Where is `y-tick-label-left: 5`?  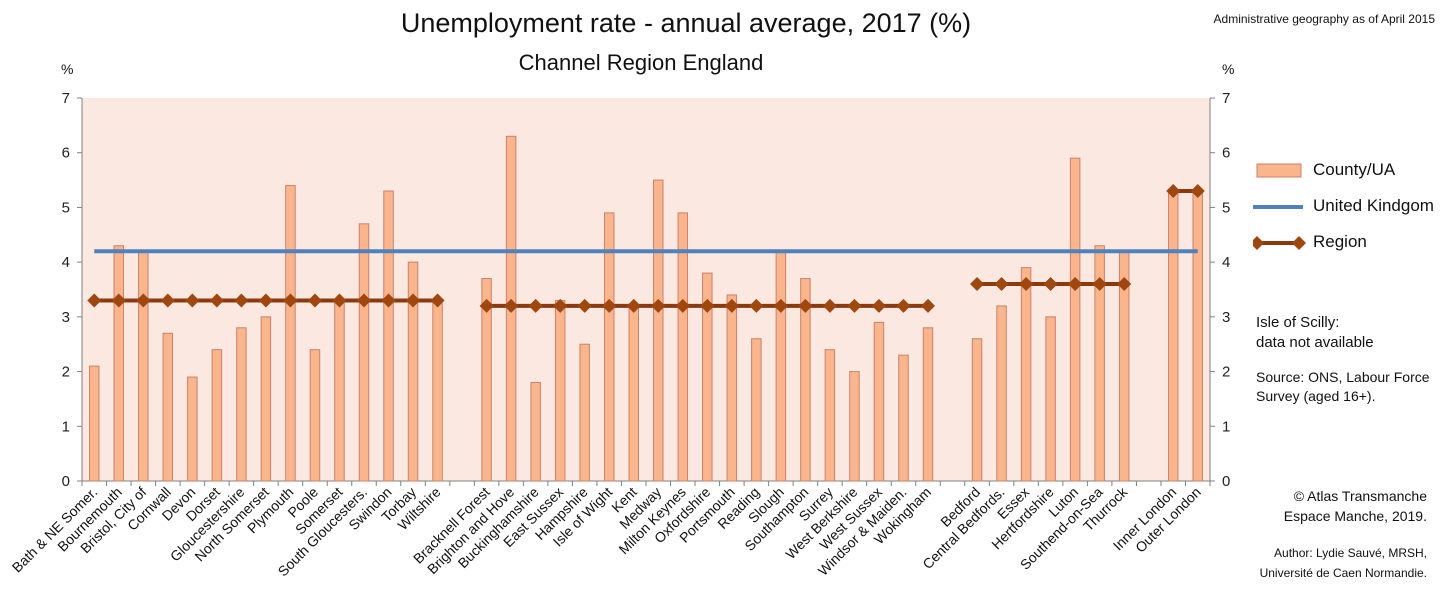 y-tick-label-left: 5 is located at coordinates (66, 207).